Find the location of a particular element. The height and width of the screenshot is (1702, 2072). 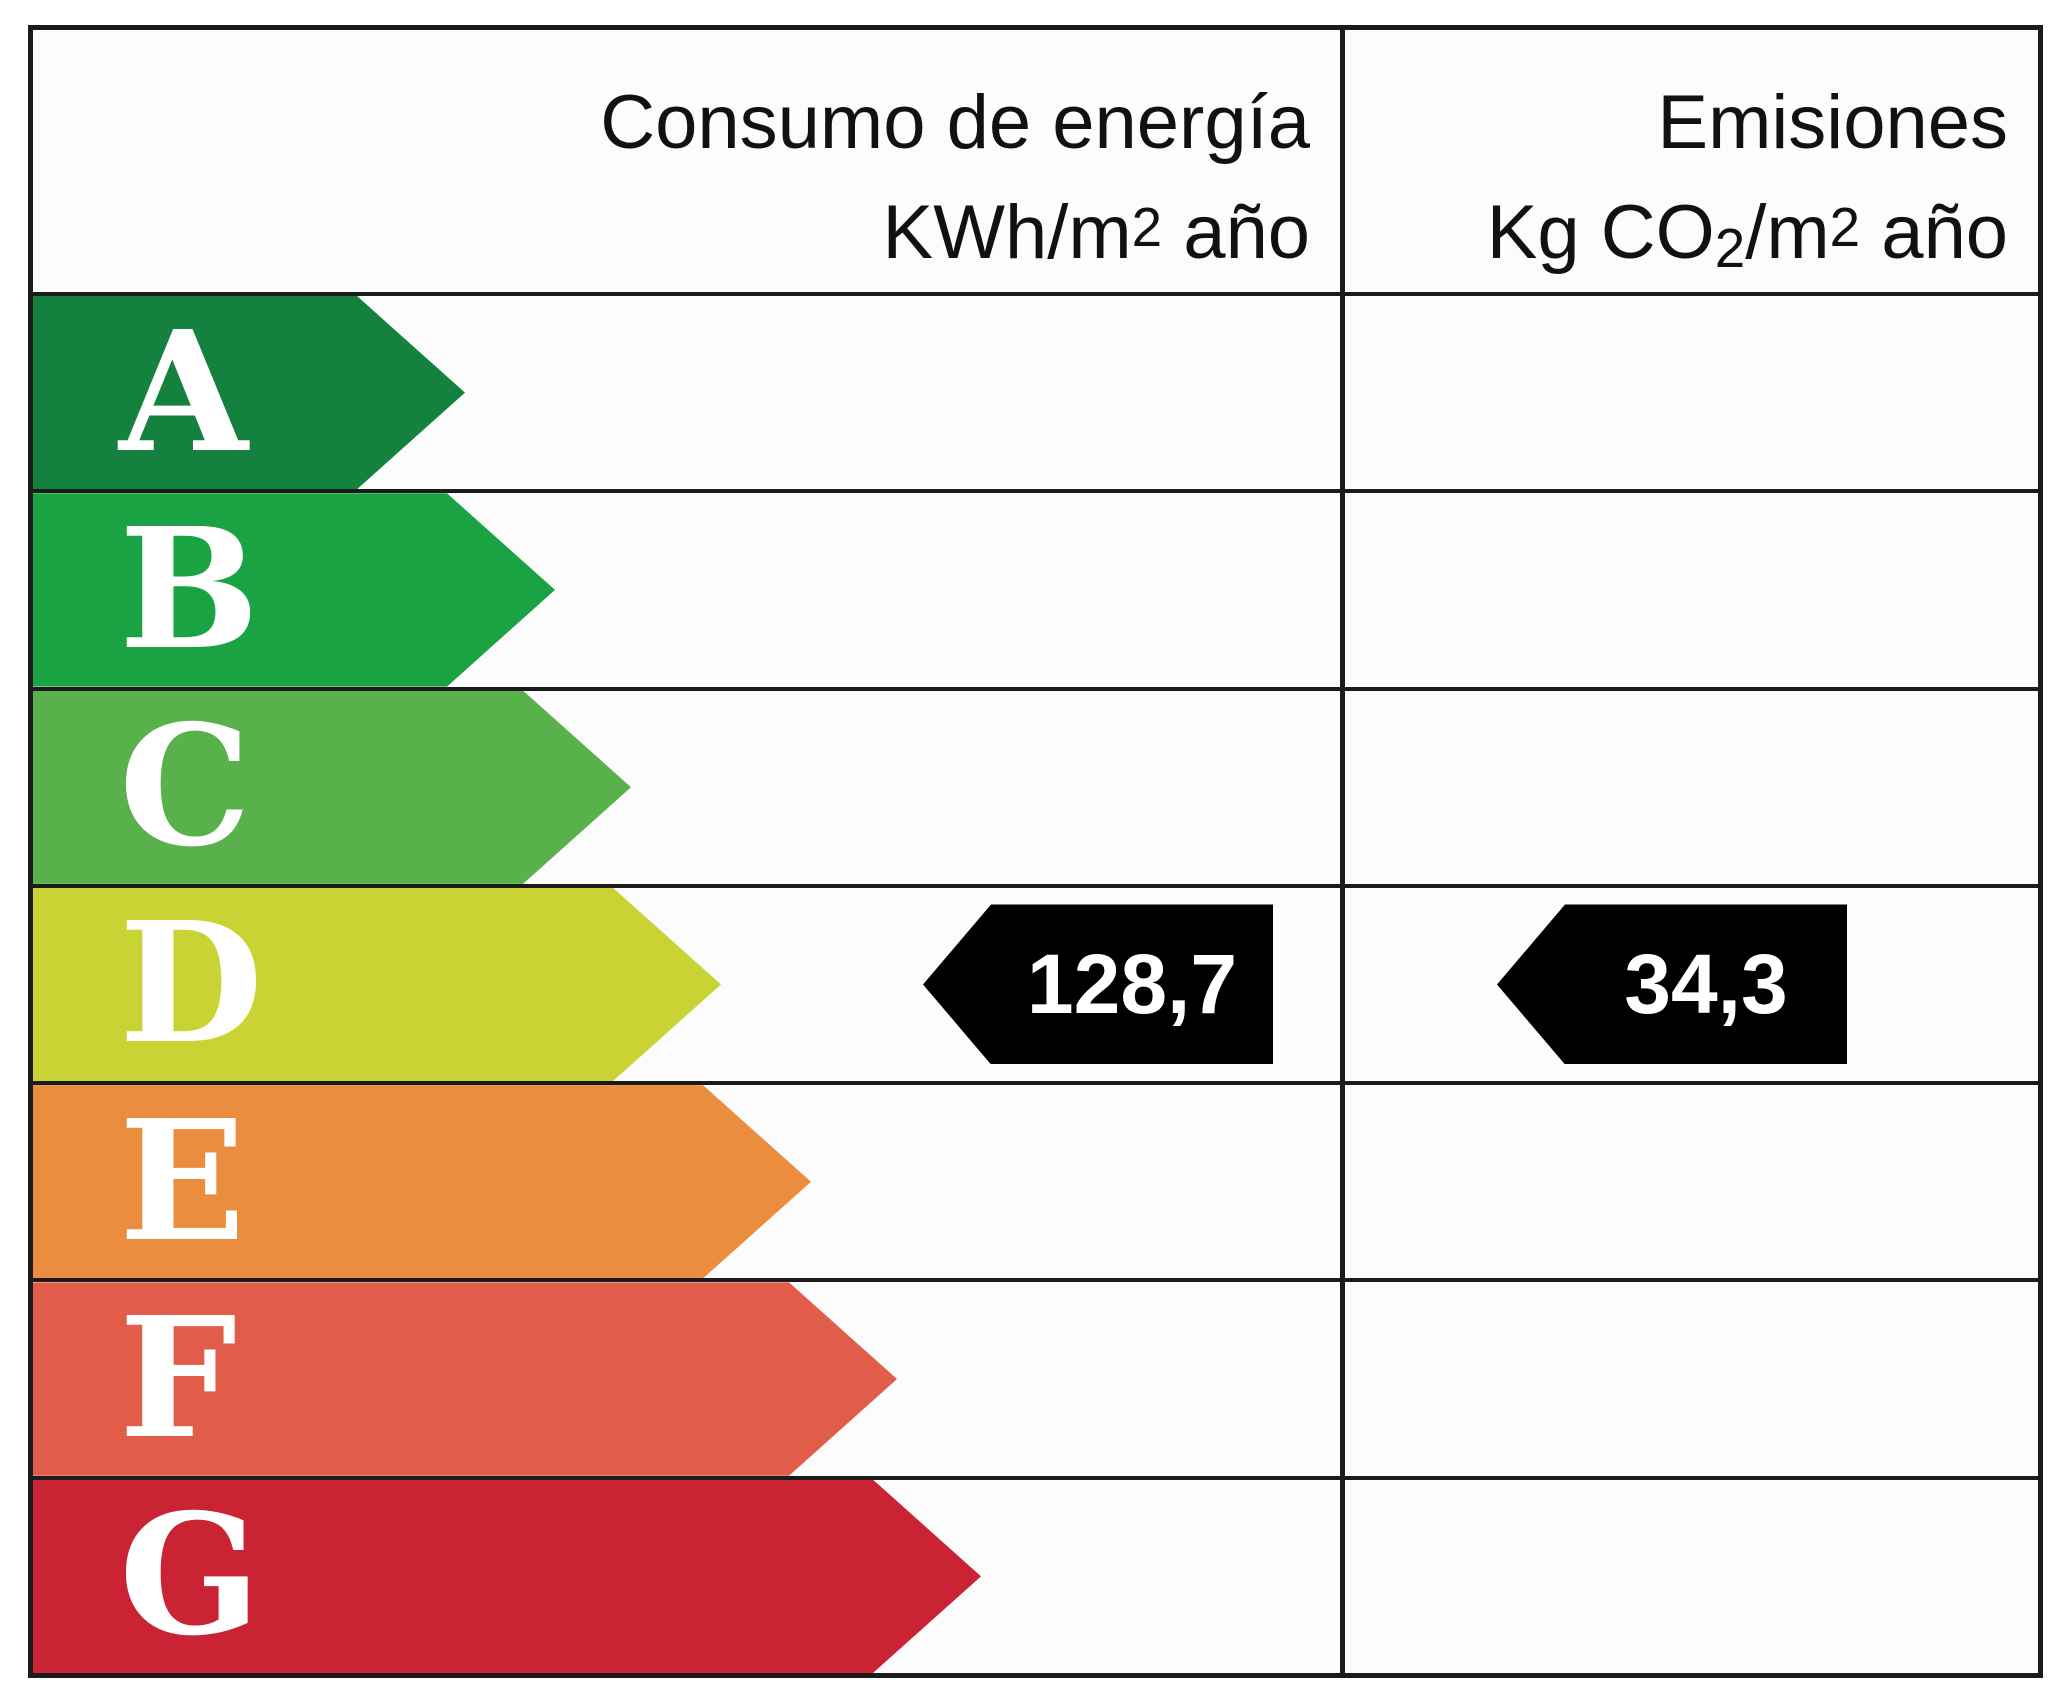

indicator-arrow-energy: 128,7 is located at coordinates (1098, 984).